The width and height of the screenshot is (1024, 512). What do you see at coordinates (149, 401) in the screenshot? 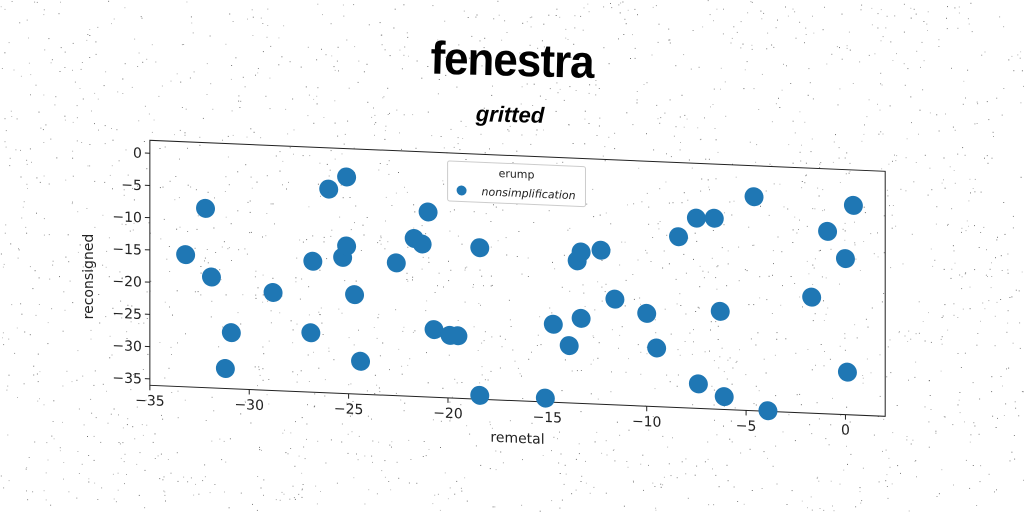
I see `x-tick-label: −35` at bounding box center [149, 401].